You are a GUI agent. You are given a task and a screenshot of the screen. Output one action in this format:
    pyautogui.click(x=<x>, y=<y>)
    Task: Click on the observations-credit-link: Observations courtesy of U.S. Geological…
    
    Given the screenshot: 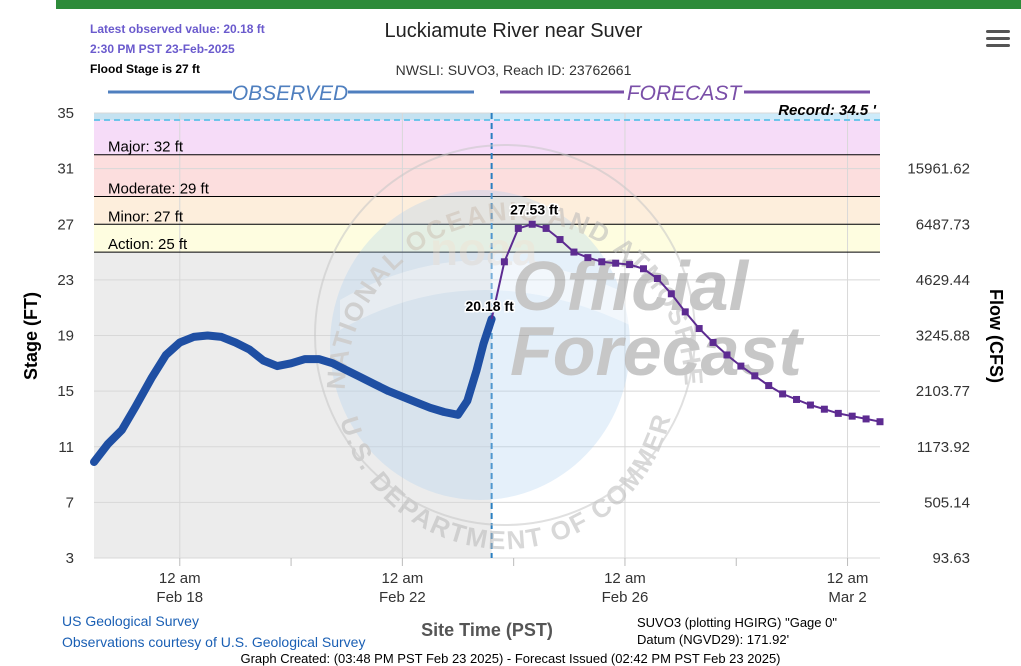 What is the action you would take?
    pyautogui.click(x=214, y=642)
    